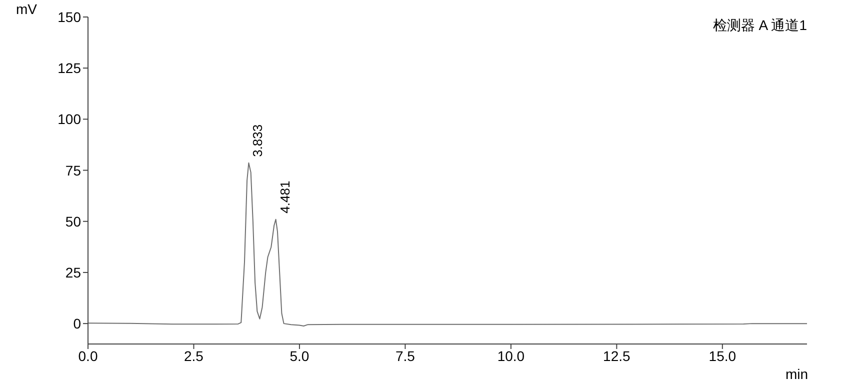 This screenshot has height=385, width=841. Describe the element at coordinates (73, 221) in the screenshot. I see `y-tick-label: 50` at that location.